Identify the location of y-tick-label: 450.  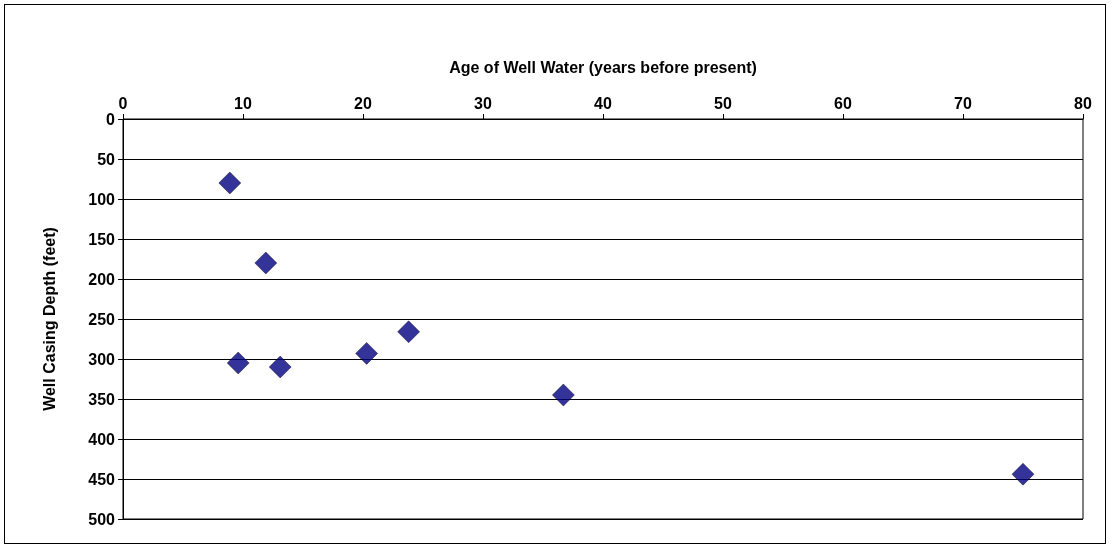
(102, 479).